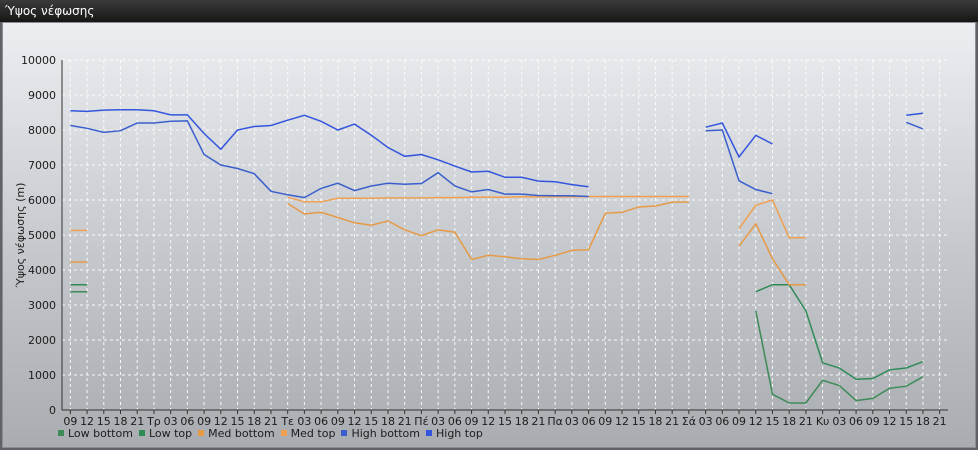  What do you see at coordinates (313, 433) in the screenshot?
I see `legend-label: Med top` at bounding box center [313, 433].